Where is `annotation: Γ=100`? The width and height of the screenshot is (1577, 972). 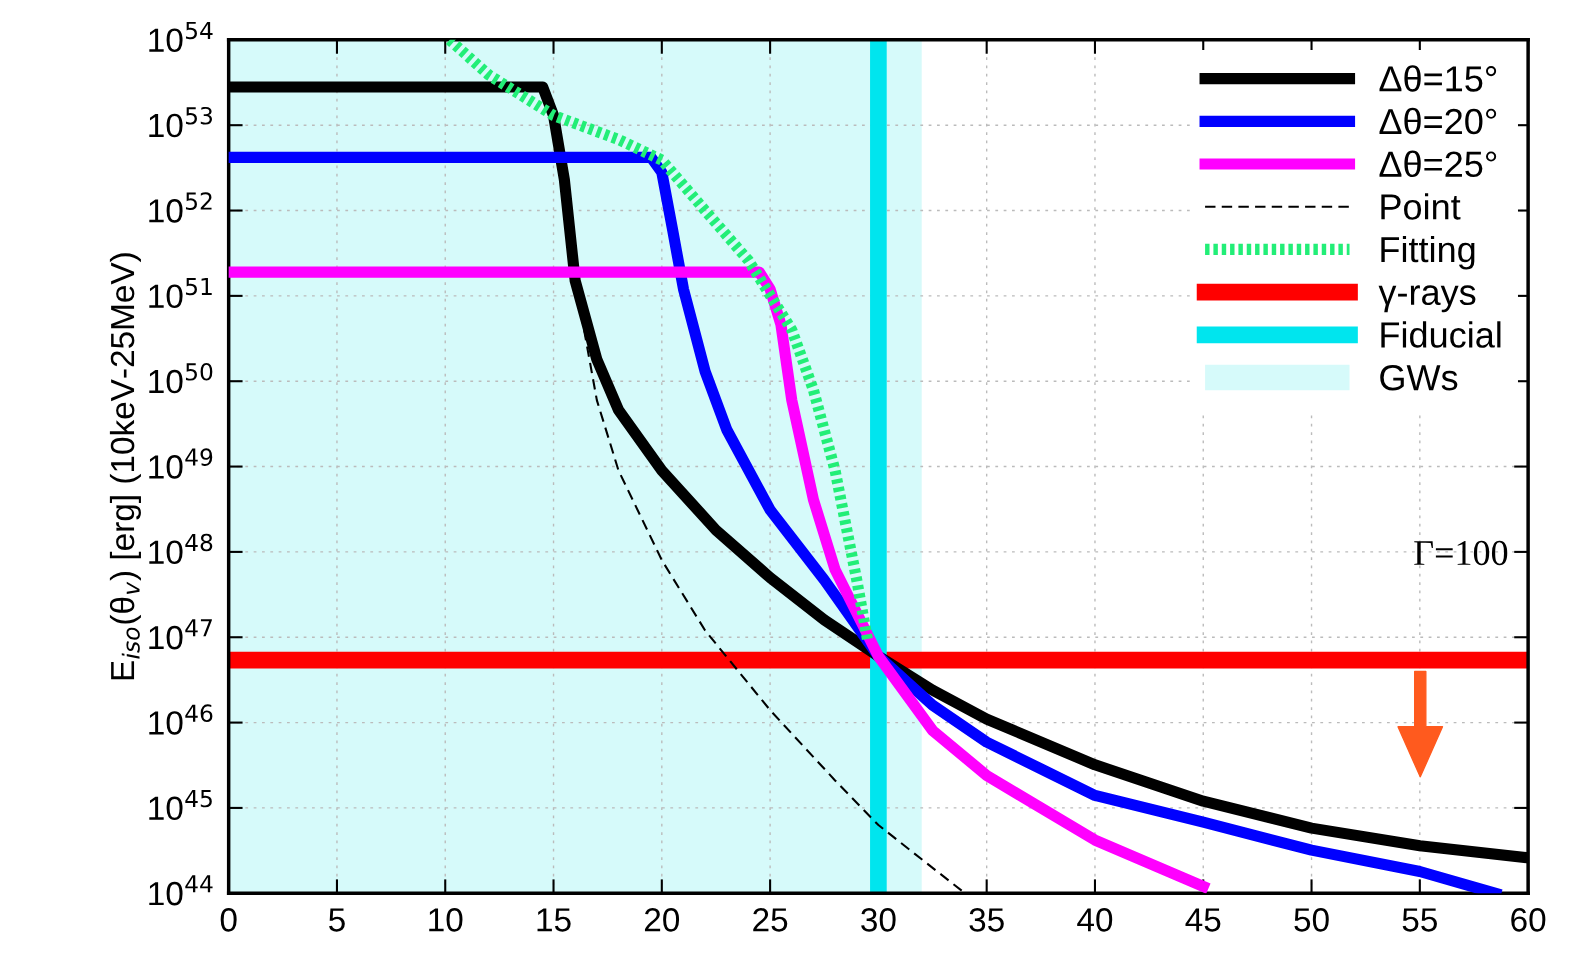
annotation: Γ=100 is located at coordinates (1461, 553).